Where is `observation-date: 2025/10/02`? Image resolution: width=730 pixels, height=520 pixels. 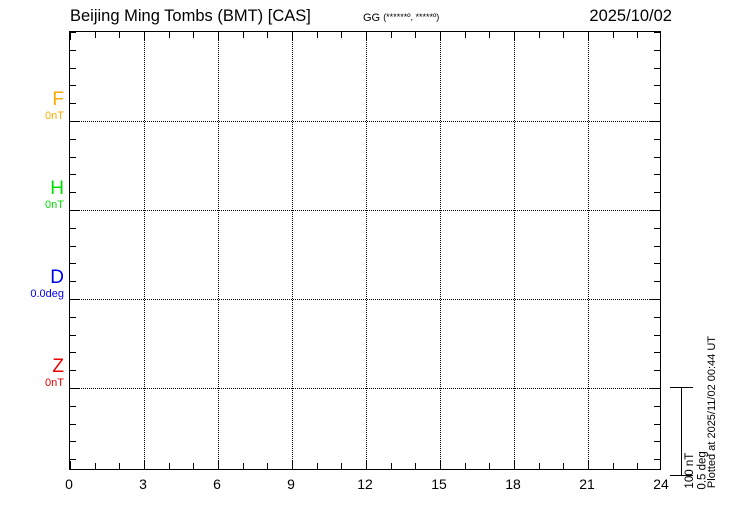 observation-date: 2025/10/02 is located at coordinates (630, 16).